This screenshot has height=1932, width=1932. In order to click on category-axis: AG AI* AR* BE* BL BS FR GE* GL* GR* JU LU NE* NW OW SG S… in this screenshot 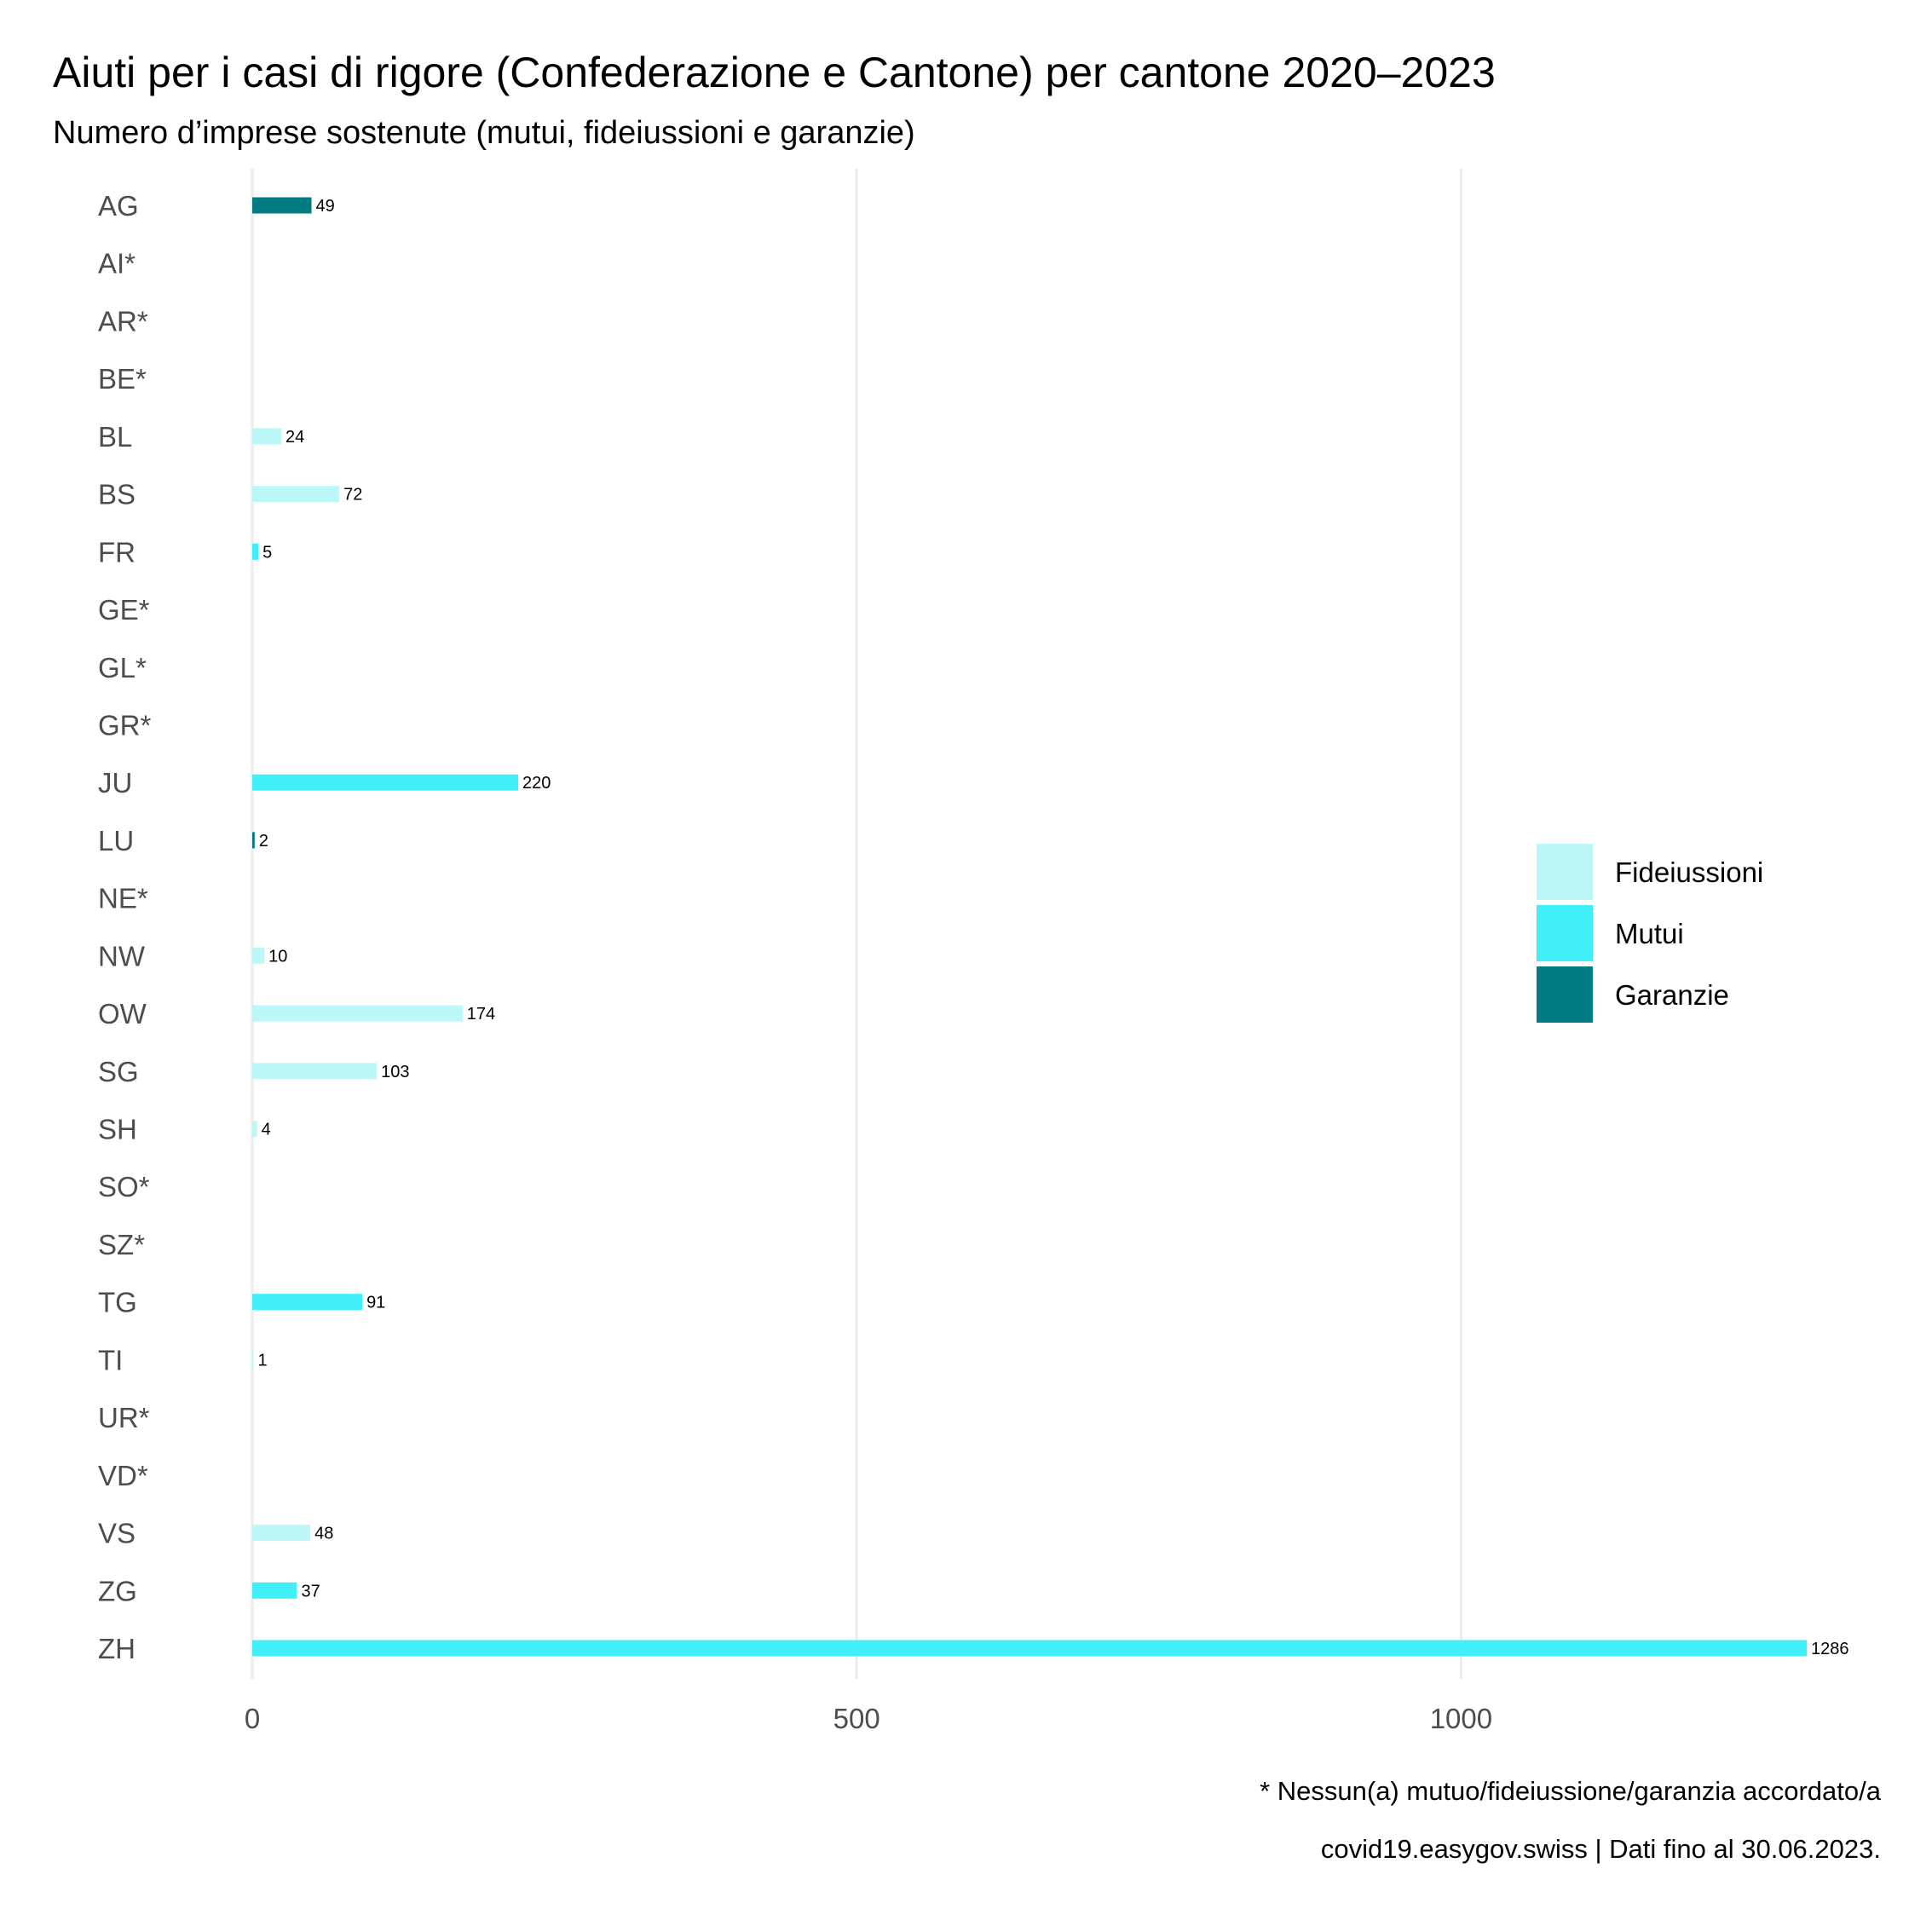, I will do `click(125, 927)`.